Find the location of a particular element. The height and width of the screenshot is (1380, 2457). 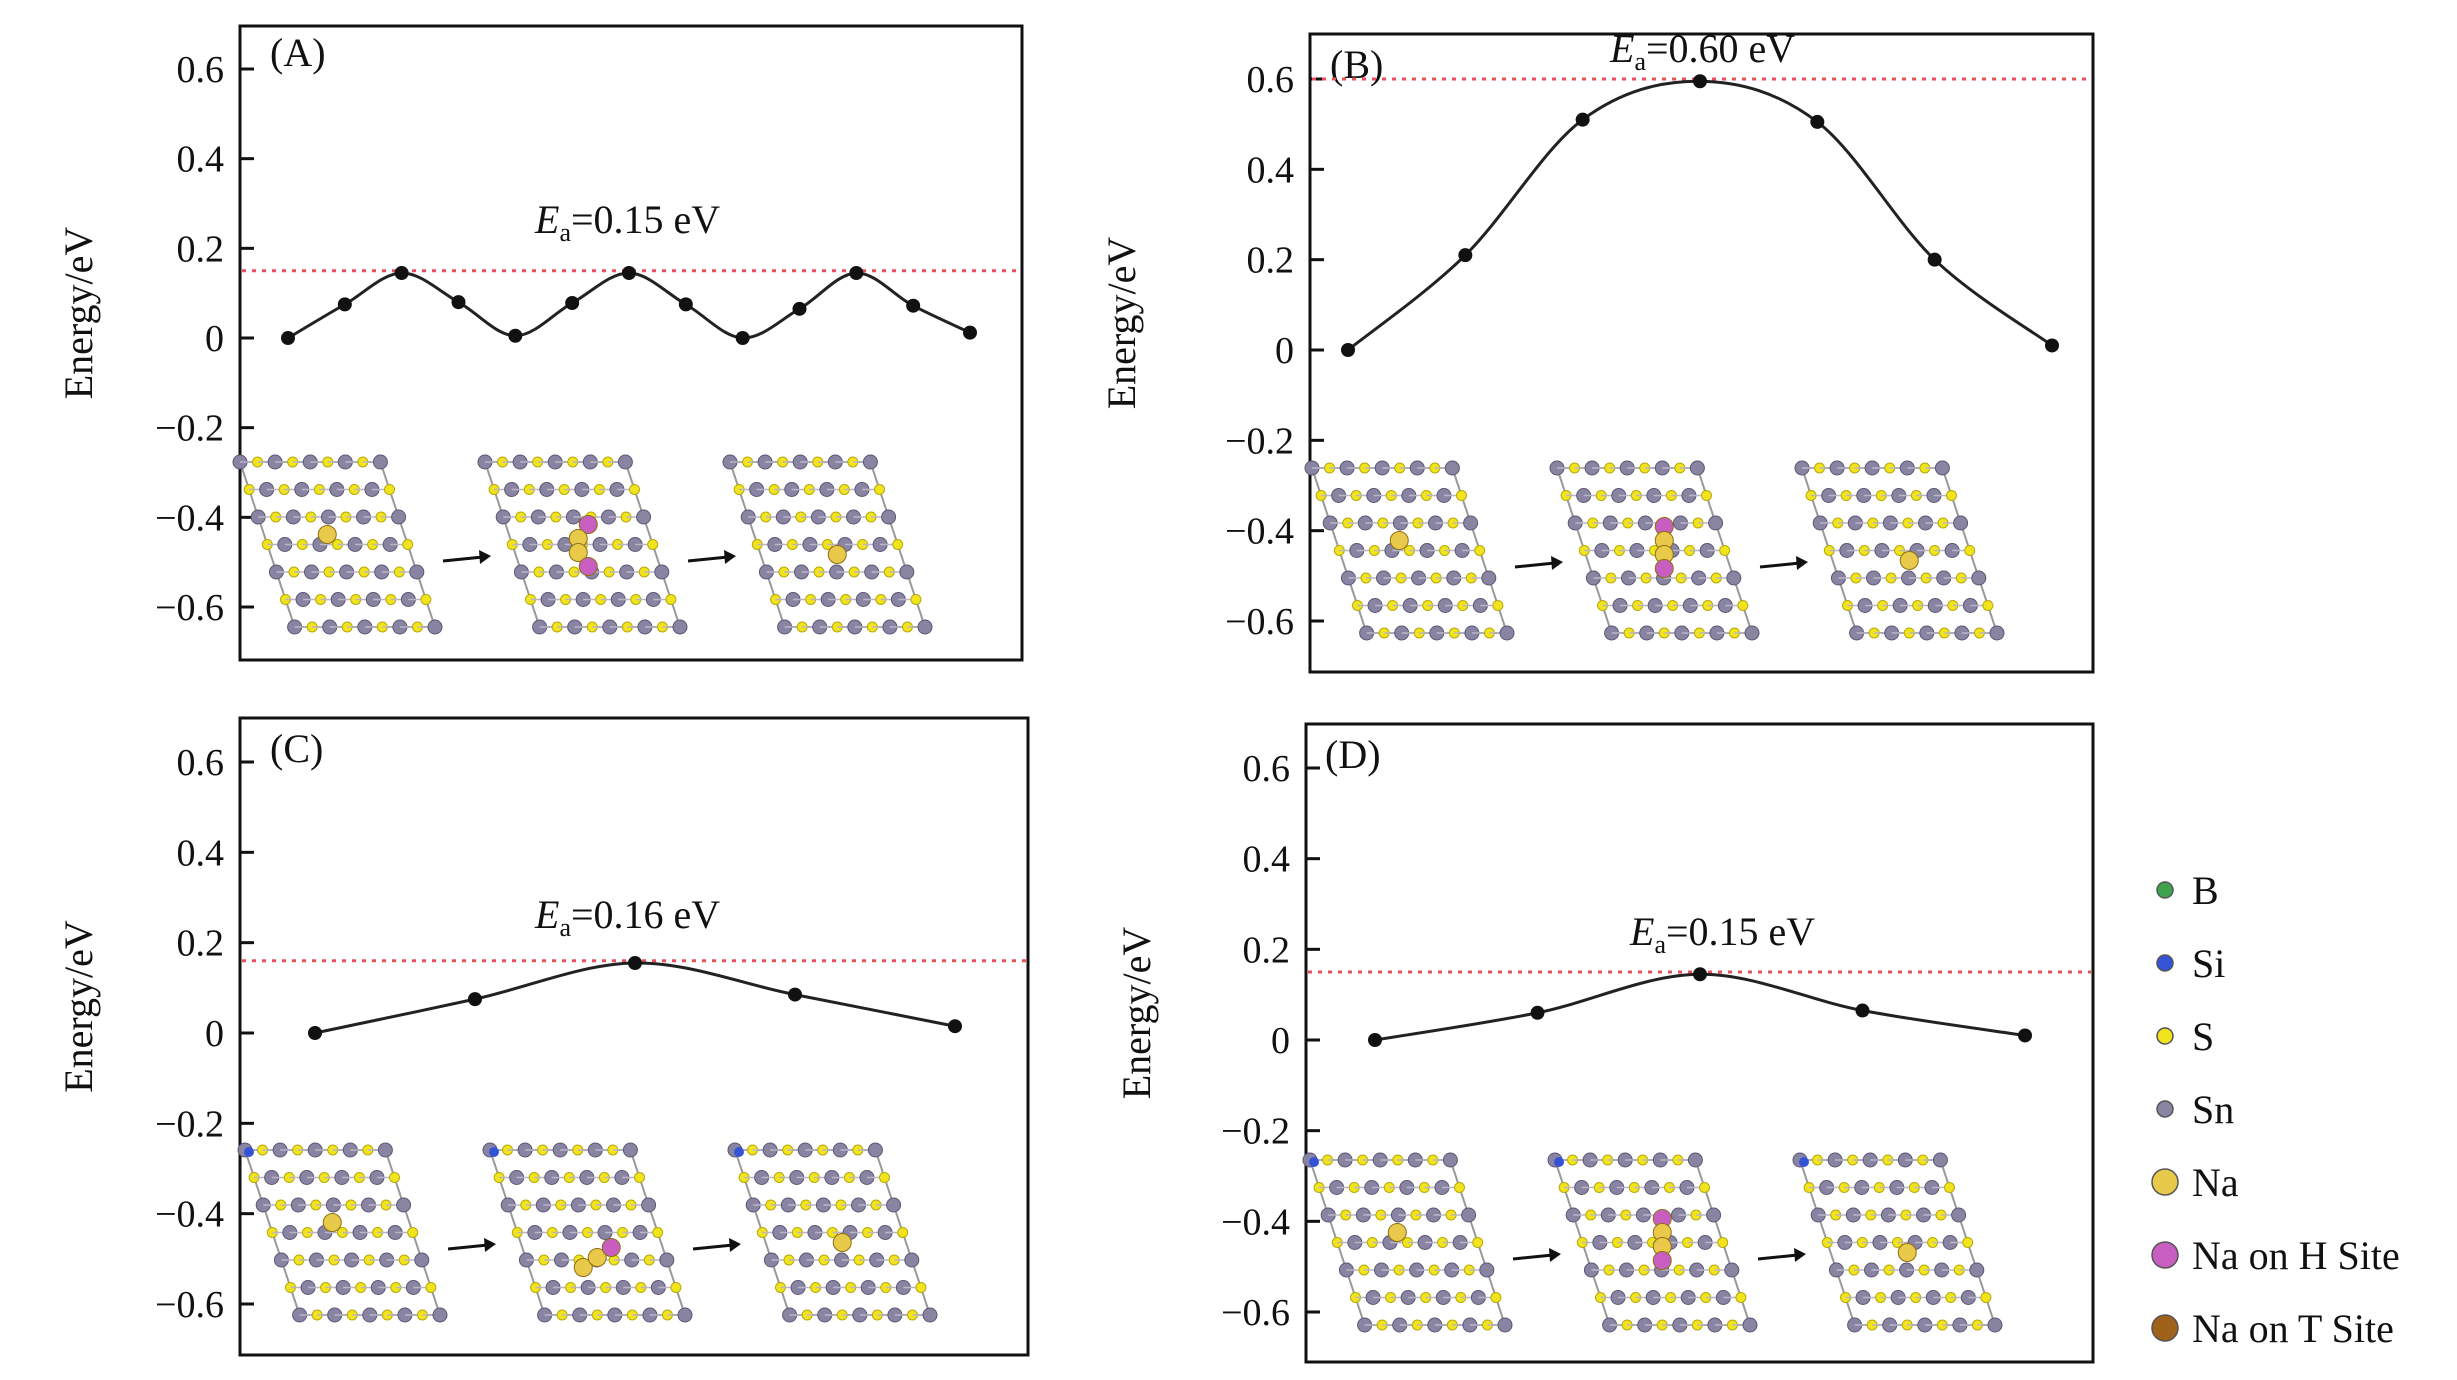

legend-label: Si is located at coordinates (2208, 963).